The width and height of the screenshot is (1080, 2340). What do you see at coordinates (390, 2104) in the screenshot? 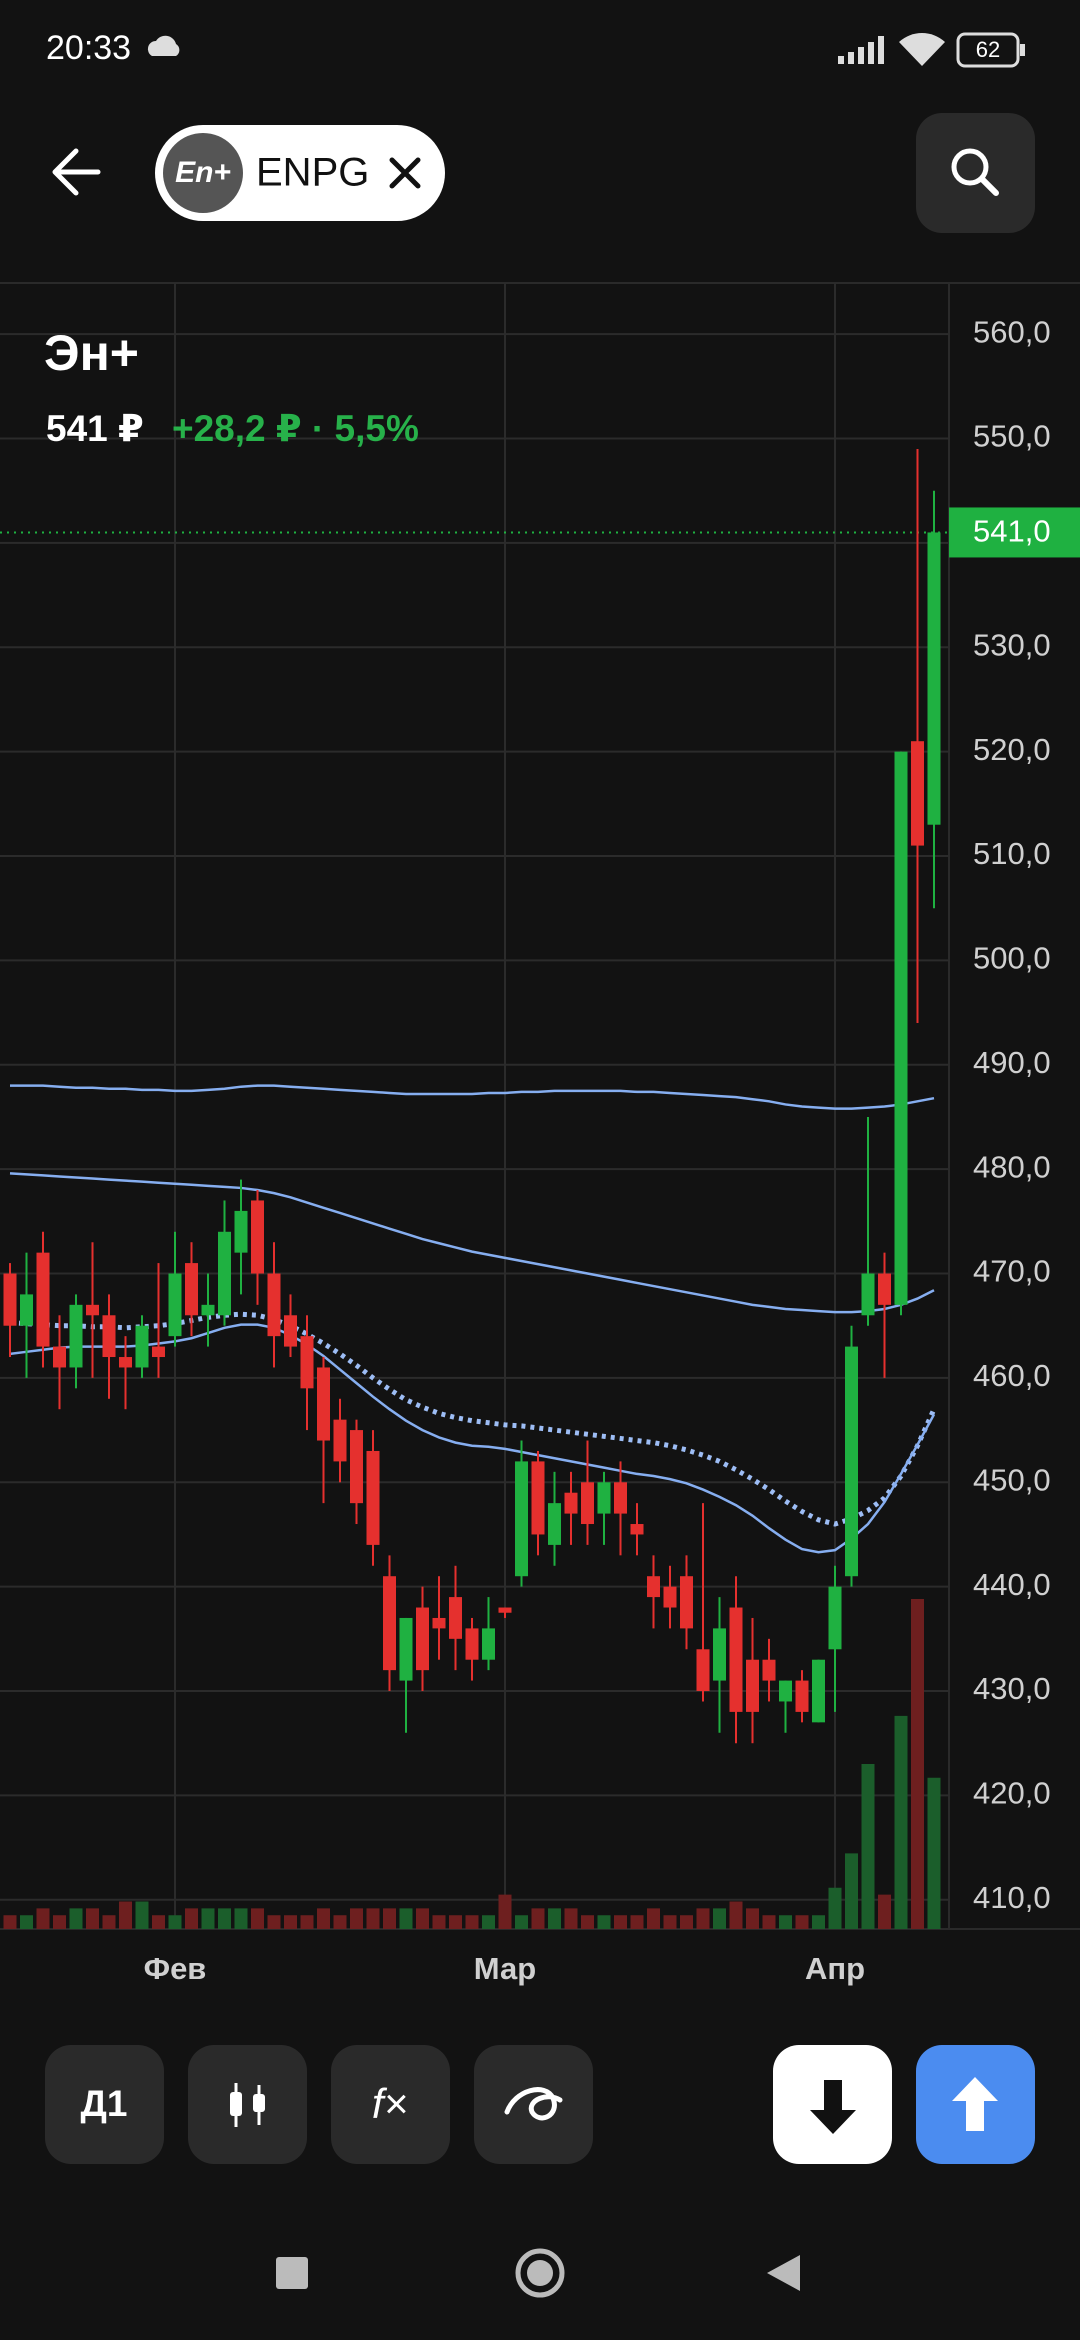
I see `indicators-button: f×` at bounding box center [390, 2104].